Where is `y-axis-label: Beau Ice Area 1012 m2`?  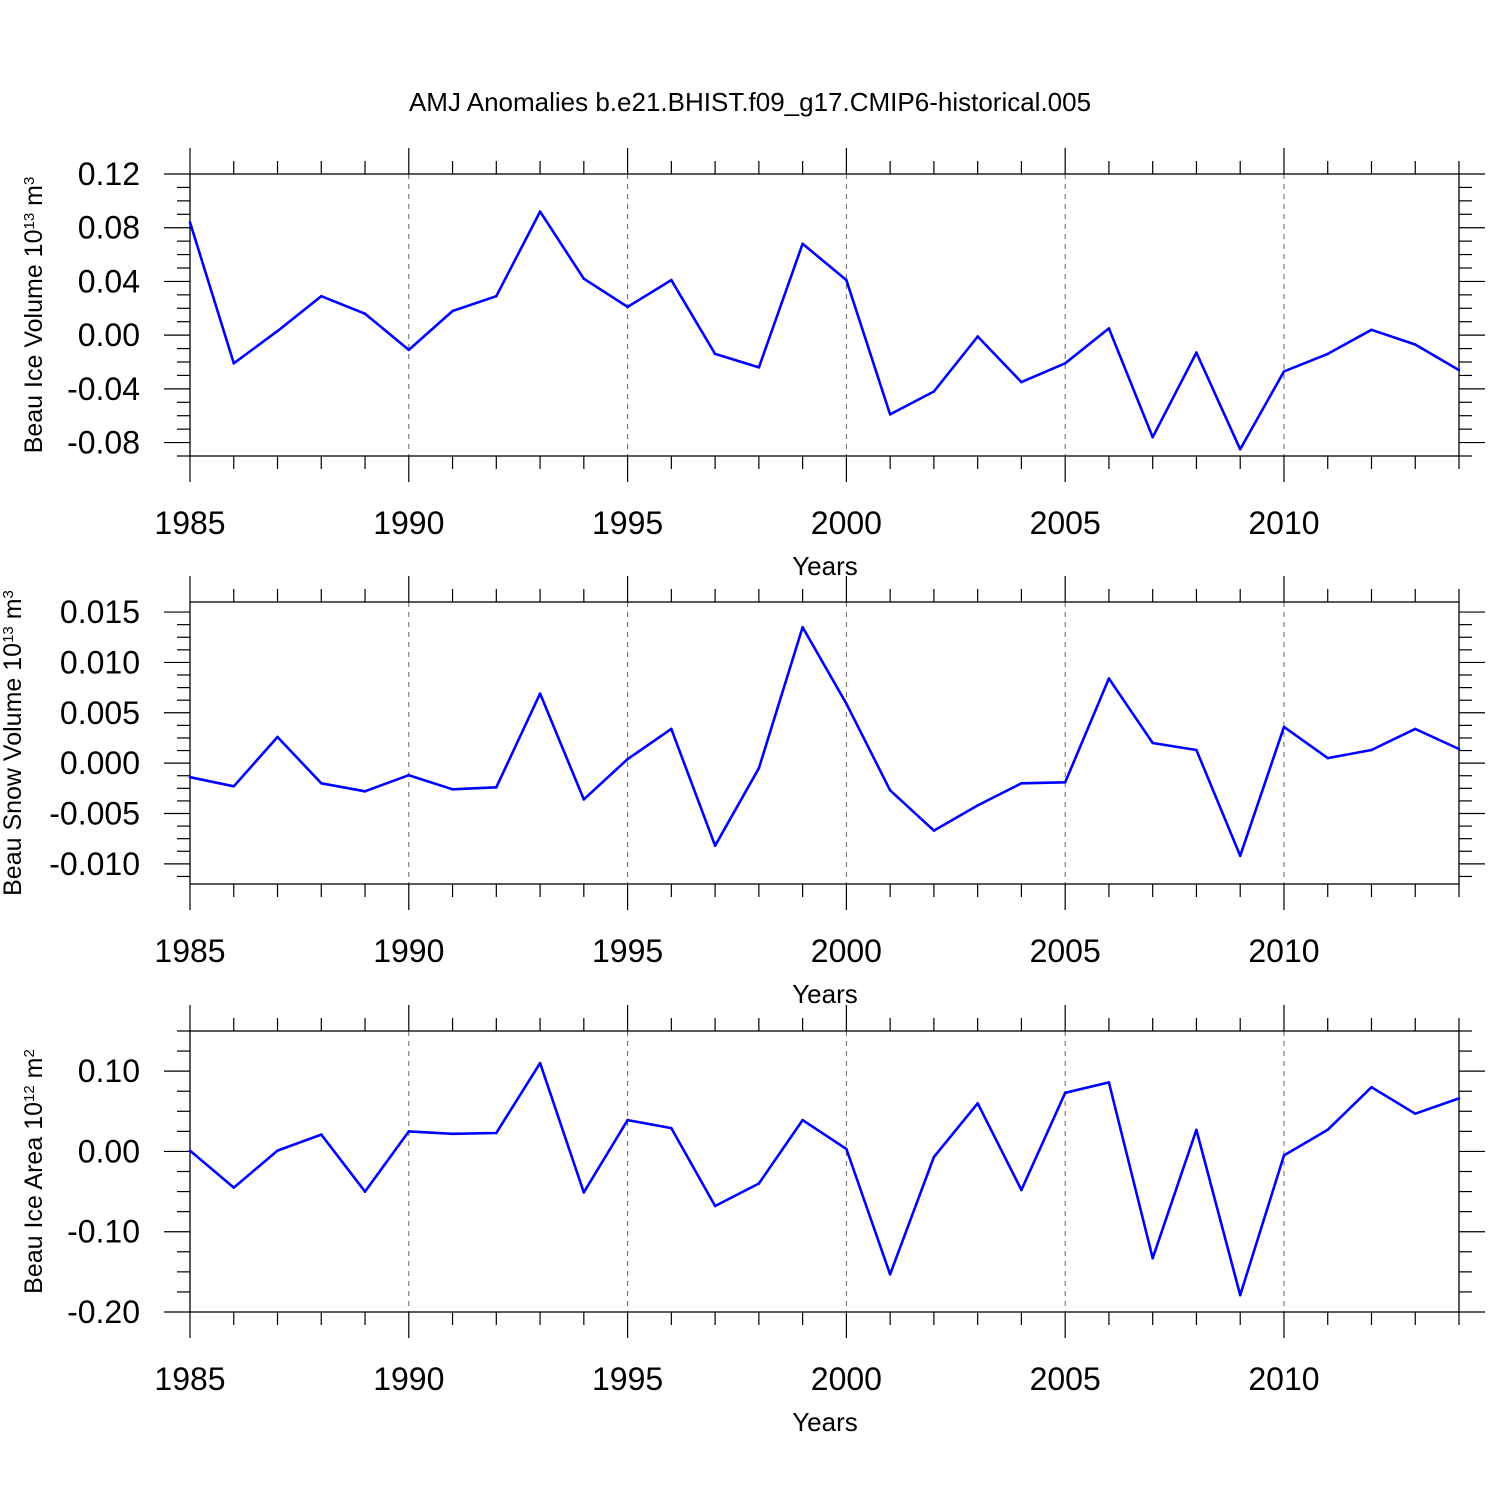 y-axis-label: Beau Ice Area 1012 m2 is located at coordinates (34, 1171).